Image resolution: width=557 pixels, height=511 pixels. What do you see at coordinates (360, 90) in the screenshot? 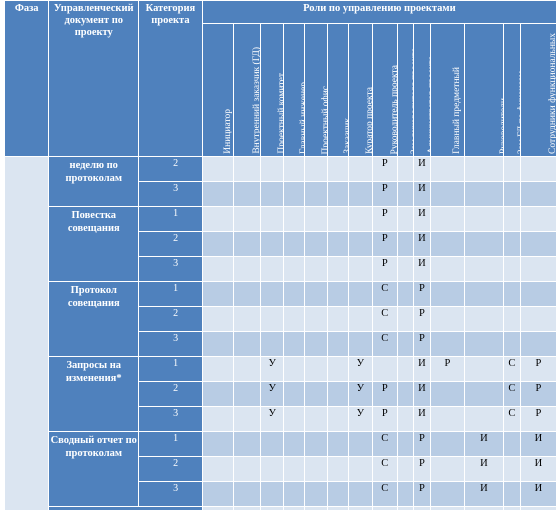
I see `role-header: Куратор проекта` at bounding box center [360, 90].